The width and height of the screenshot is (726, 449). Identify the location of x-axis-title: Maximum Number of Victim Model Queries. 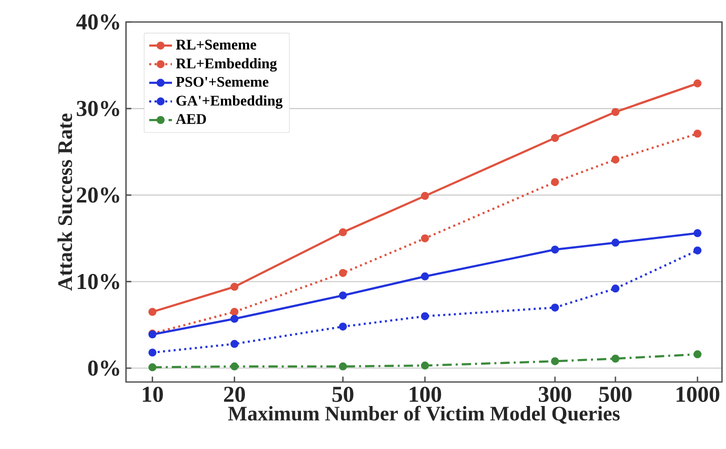
(424, 415).